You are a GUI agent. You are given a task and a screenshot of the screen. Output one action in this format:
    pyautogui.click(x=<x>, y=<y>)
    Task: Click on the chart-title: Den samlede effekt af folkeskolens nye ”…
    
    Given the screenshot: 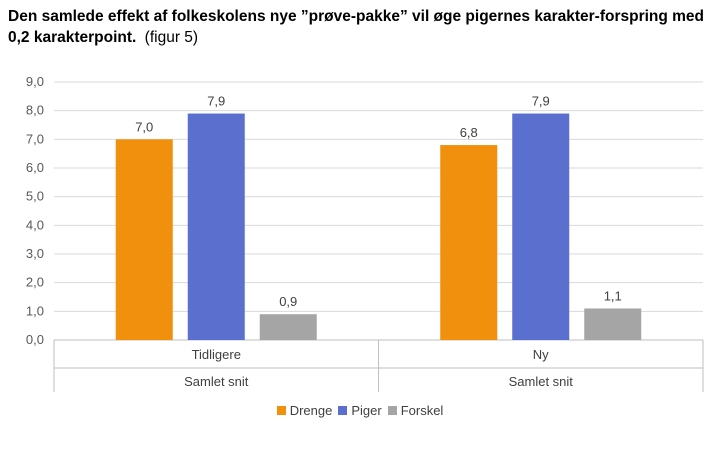 What is the action you would take?
    pyautogui.click(x=361, y=27)
    